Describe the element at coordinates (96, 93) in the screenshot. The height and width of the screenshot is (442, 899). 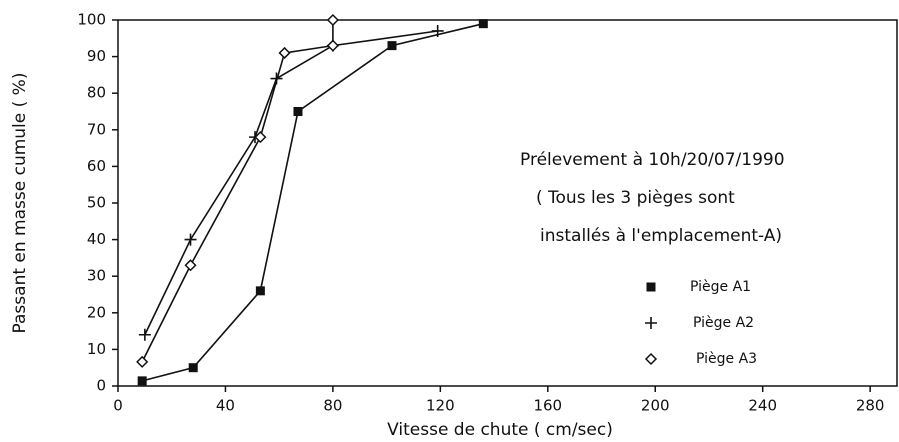
I see `y-tick-label: 80` at that location.